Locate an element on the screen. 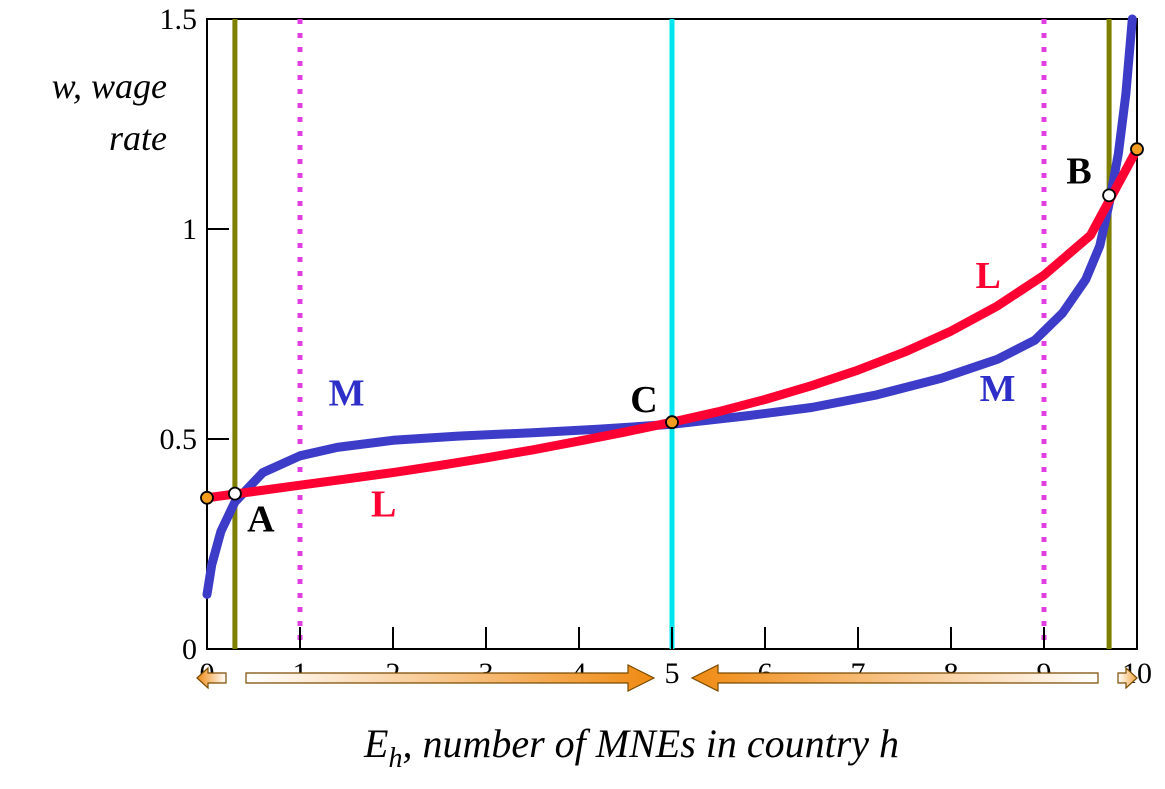 The height and width of the screenshot is (789, 1165). y-tick-label: 1.5 is located at coordinates (179, 19).